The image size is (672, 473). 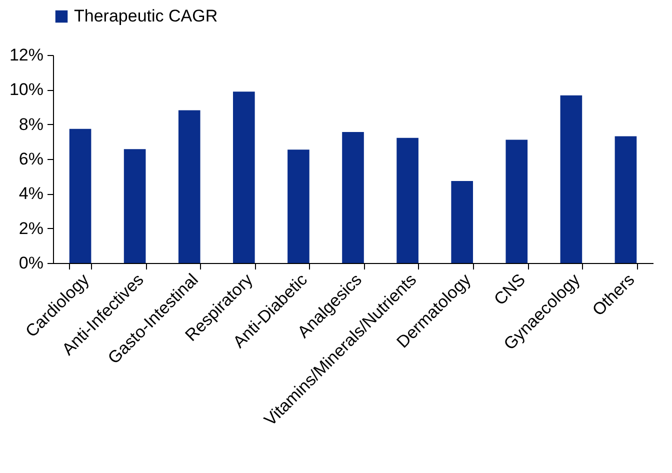 I want to click on y-tick-label: 4%, so click(x=31, y=194).